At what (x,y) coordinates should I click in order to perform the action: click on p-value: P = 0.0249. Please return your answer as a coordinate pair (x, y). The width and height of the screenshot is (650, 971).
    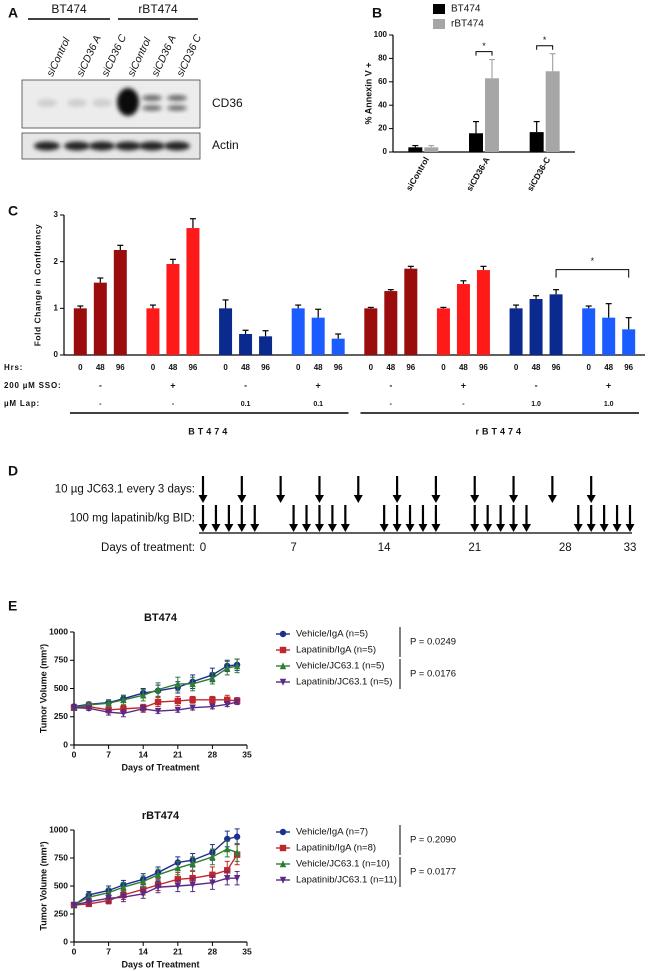
    Looking at the image, I should click on (433, 642).